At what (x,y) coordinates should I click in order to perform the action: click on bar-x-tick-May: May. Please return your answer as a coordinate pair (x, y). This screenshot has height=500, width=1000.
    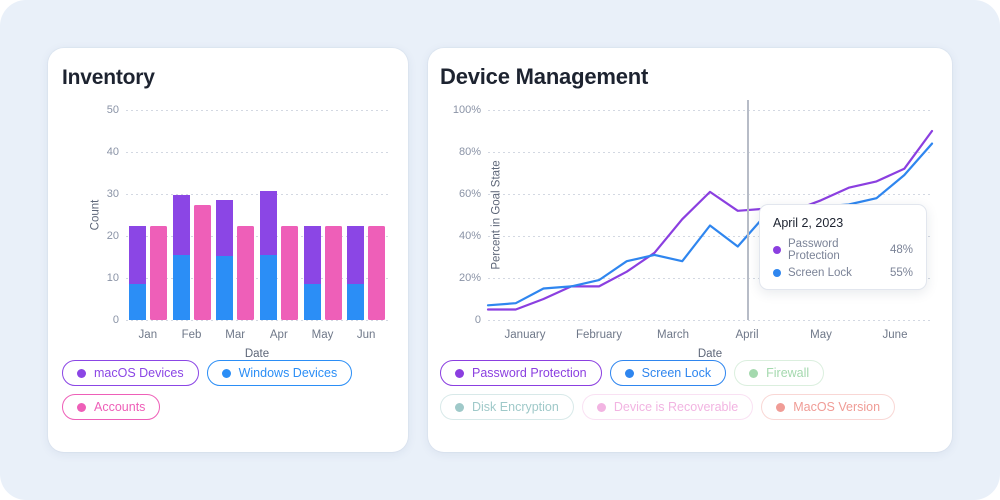
    Looking at the image, I should click on (322, 335).